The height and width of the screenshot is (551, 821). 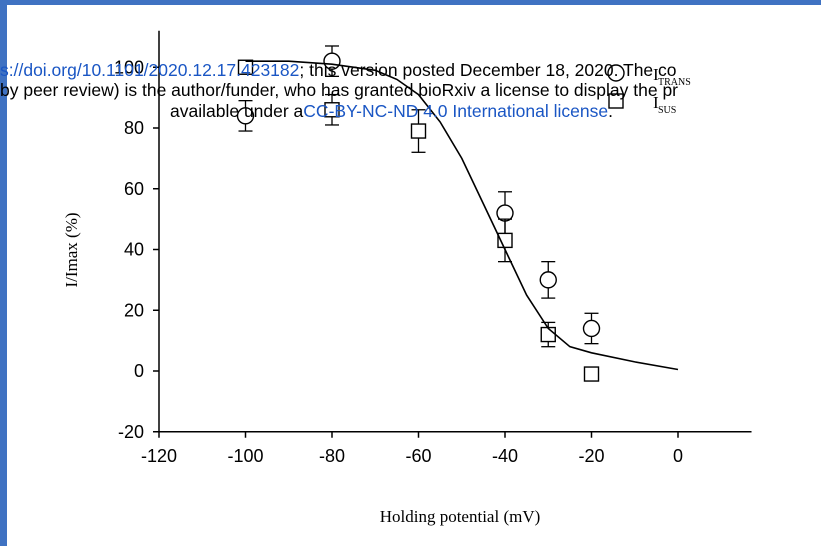 What do you see at coordinates (71, 249) in the screenshot?
I see `y-axis-label: I/Imax (%)` at bounding box center [71, 249].